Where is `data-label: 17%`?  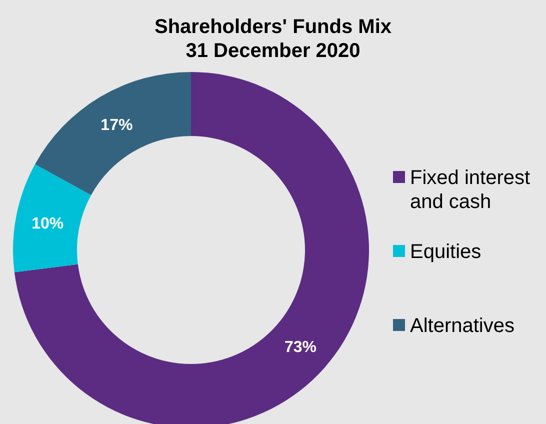 data-label: 17% is located at coordinates (116, 125).